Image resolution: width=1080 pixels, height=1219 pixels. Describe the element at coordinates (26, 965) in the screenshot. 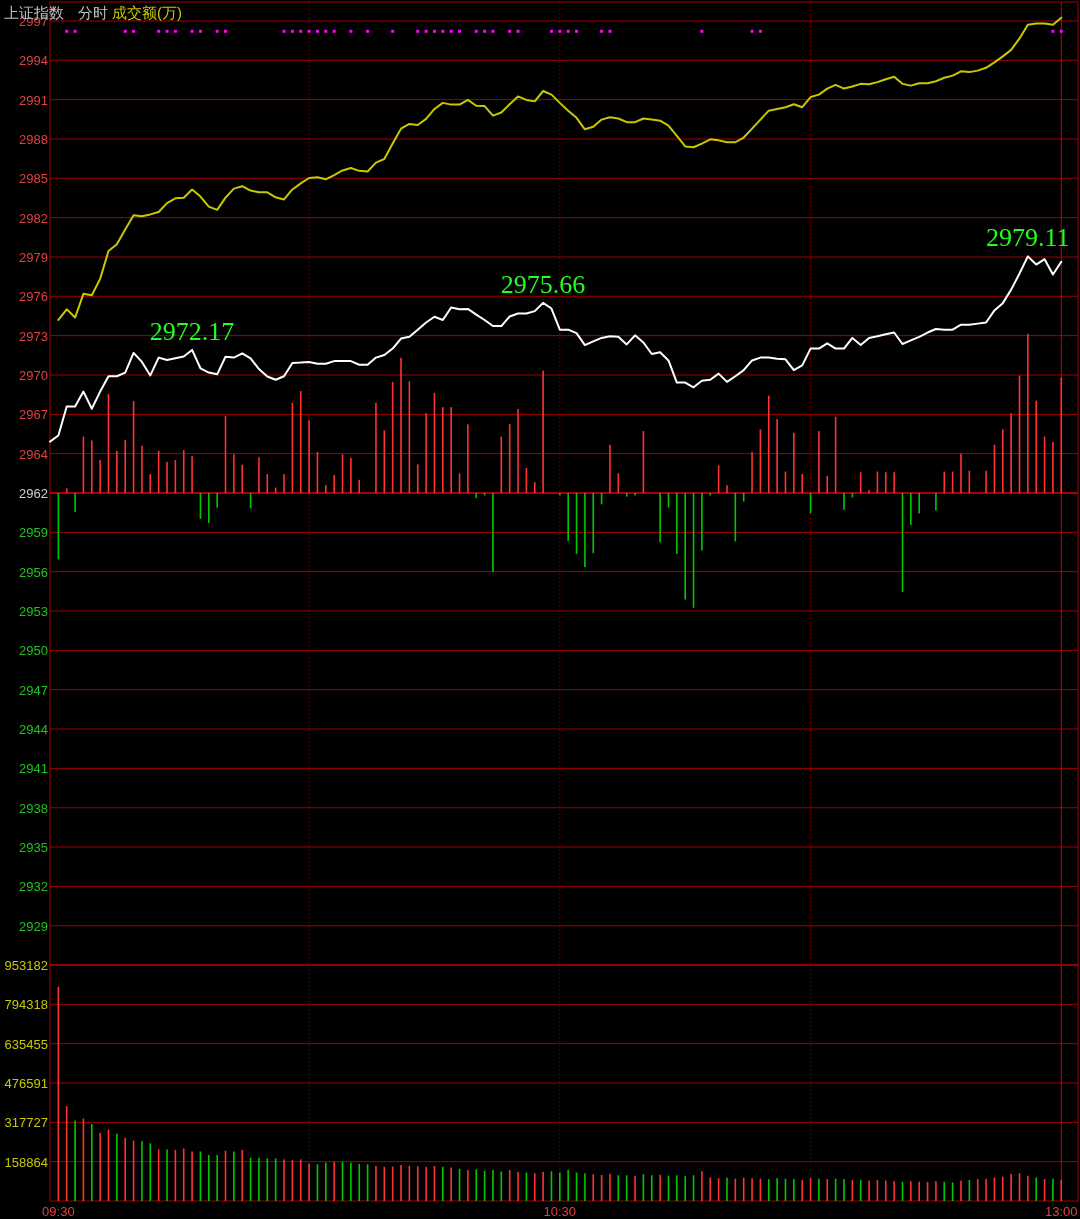

I see `y-tick-label: 953182` at that location.